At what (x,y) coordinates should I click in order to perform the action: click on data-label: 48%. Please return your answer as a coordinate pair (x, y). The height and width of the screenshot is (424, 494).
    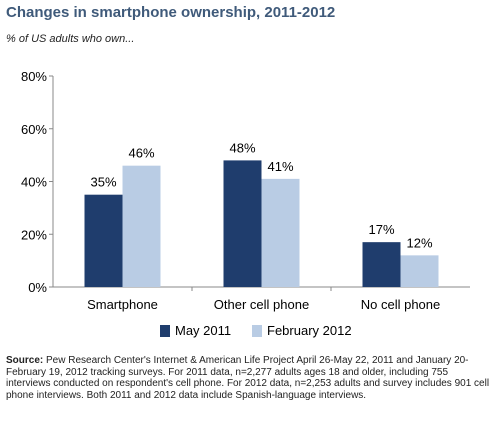
    Looking at the image, I should click on (242, 147).